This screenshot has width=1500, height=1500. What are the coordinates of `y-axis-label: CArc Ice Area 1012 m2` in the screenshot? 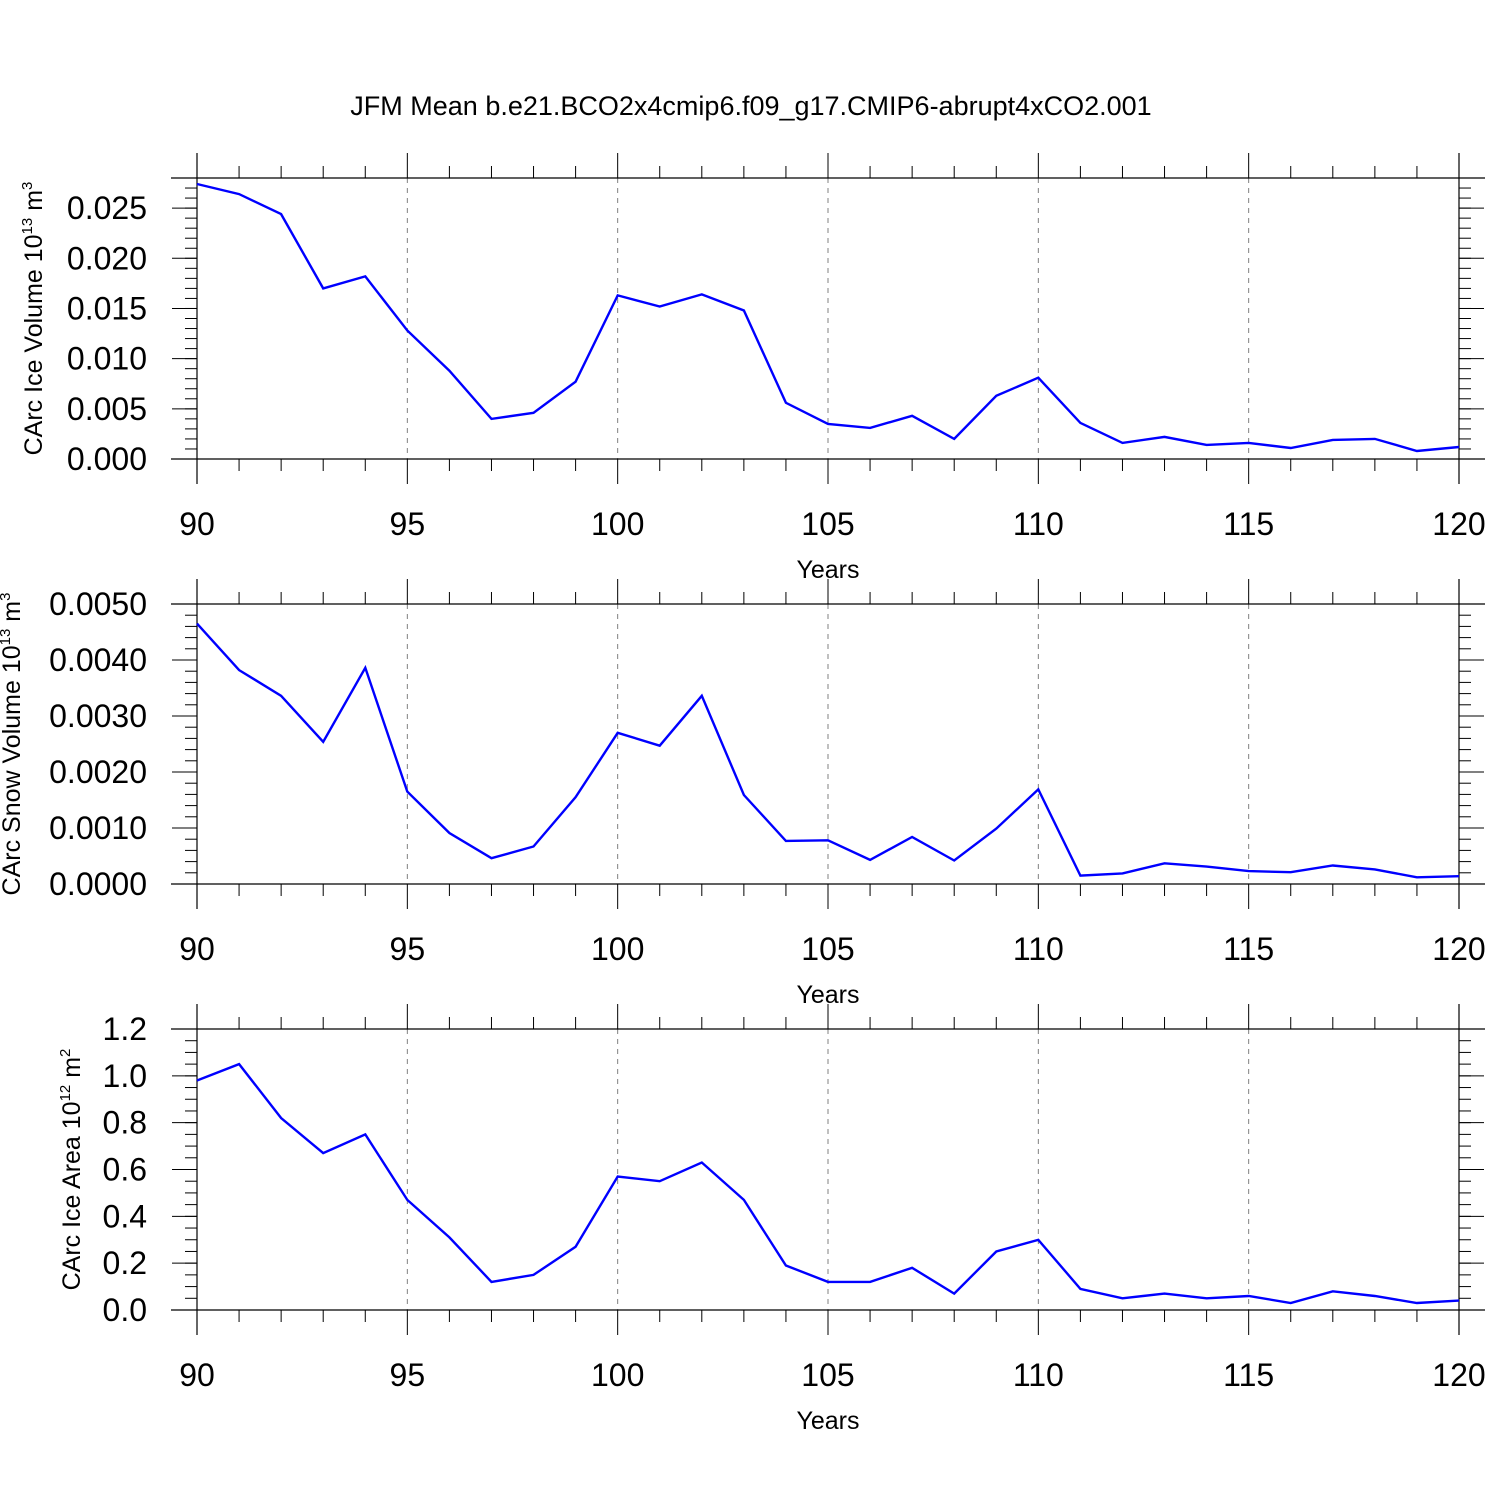 It's located at (71, 1170).